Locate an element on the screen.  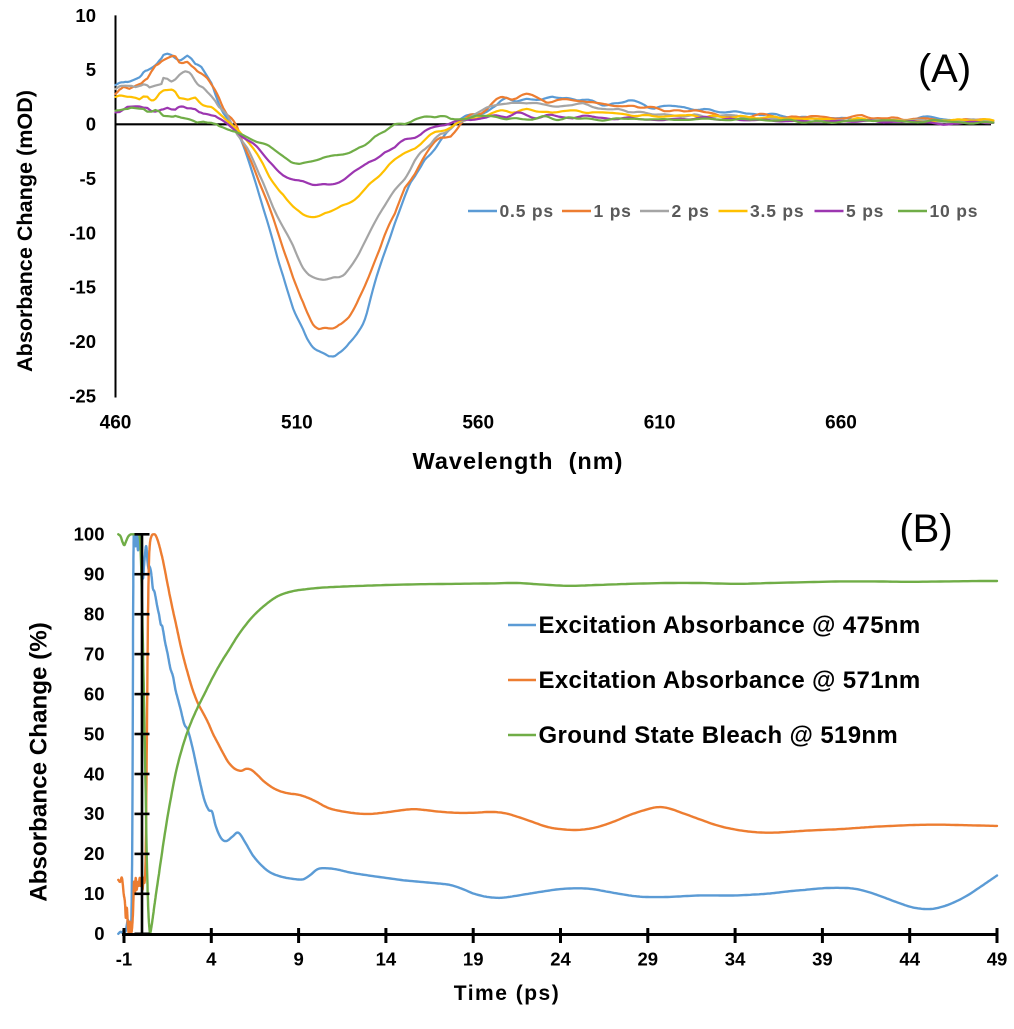
svg-text: 1 ps is located at coordinates (613, 211).